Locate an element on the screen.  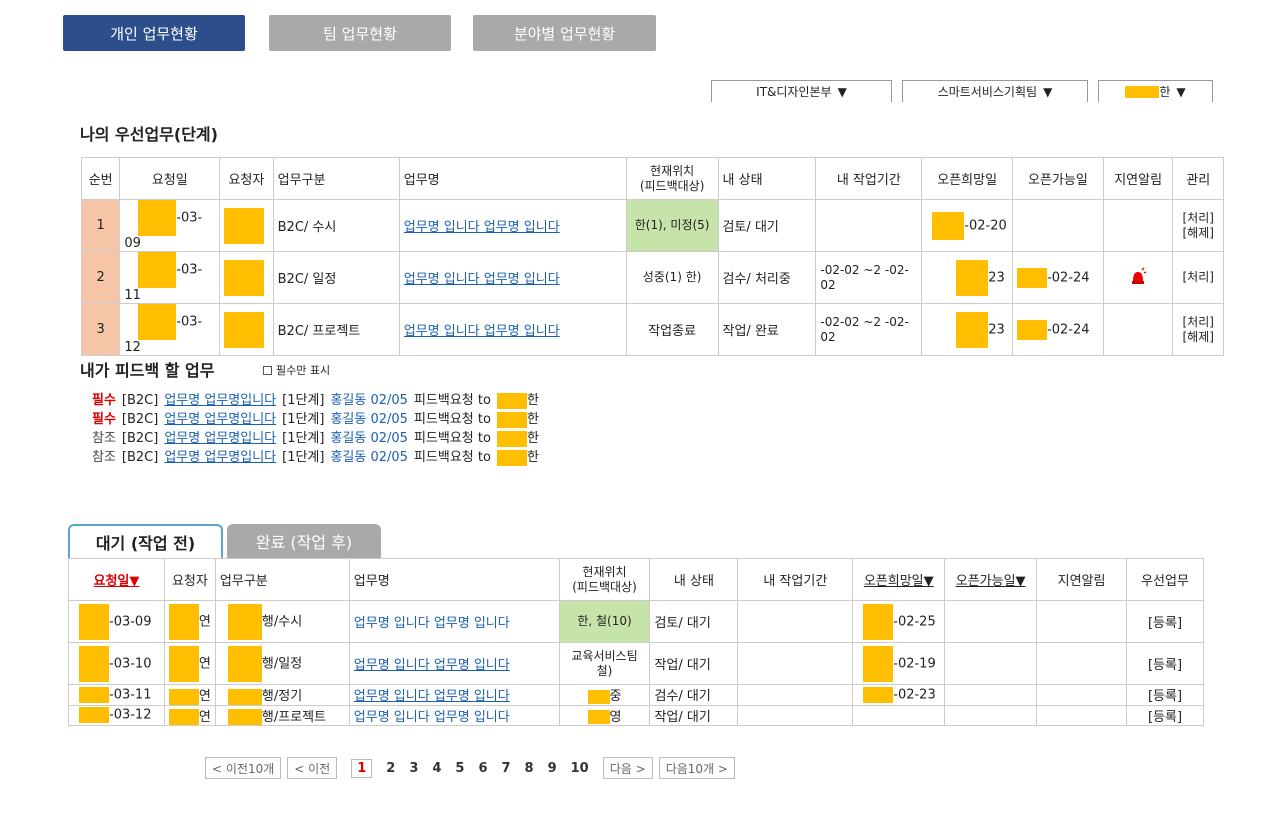
checkbox-icon is located at coordinates (267, 370).